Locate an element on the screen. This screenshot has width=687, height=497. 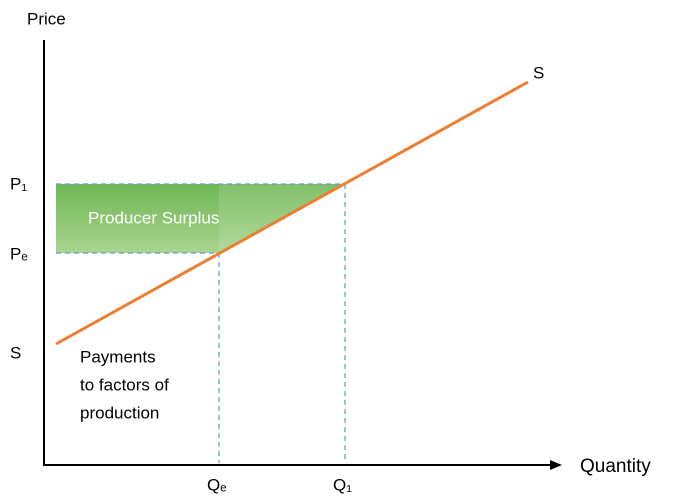
producer-surplus-area is located at coordinates (200, 218).